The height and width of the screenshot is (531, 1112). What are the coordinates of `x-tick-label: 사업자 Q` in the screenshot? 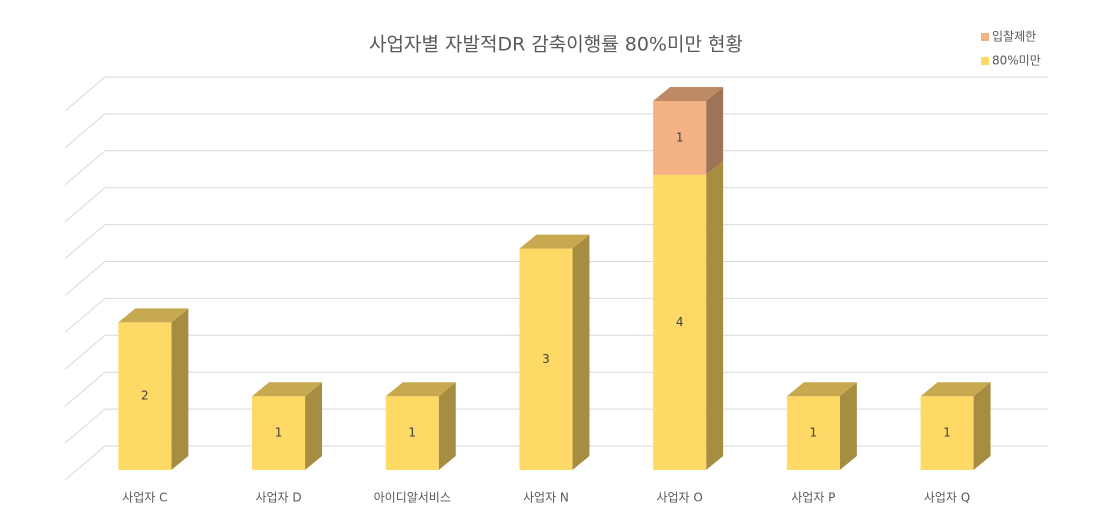 It's located at (947, 498).